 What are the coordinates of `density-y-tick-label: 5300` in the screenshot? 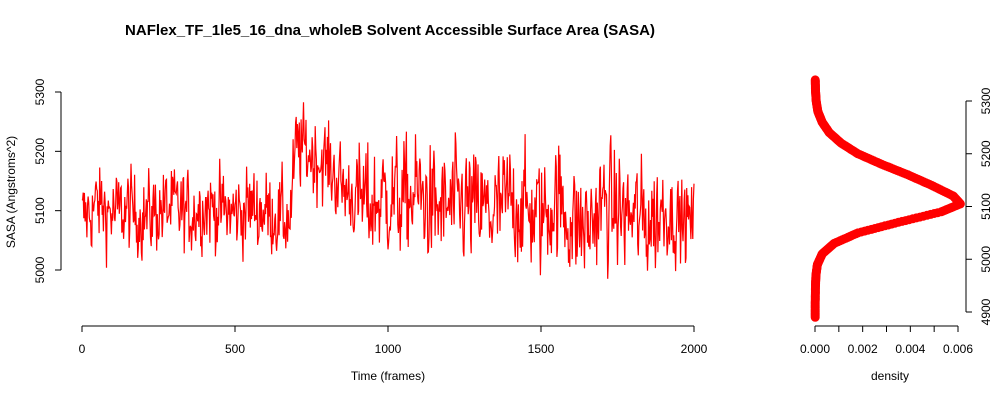 It's located at (986, 100).